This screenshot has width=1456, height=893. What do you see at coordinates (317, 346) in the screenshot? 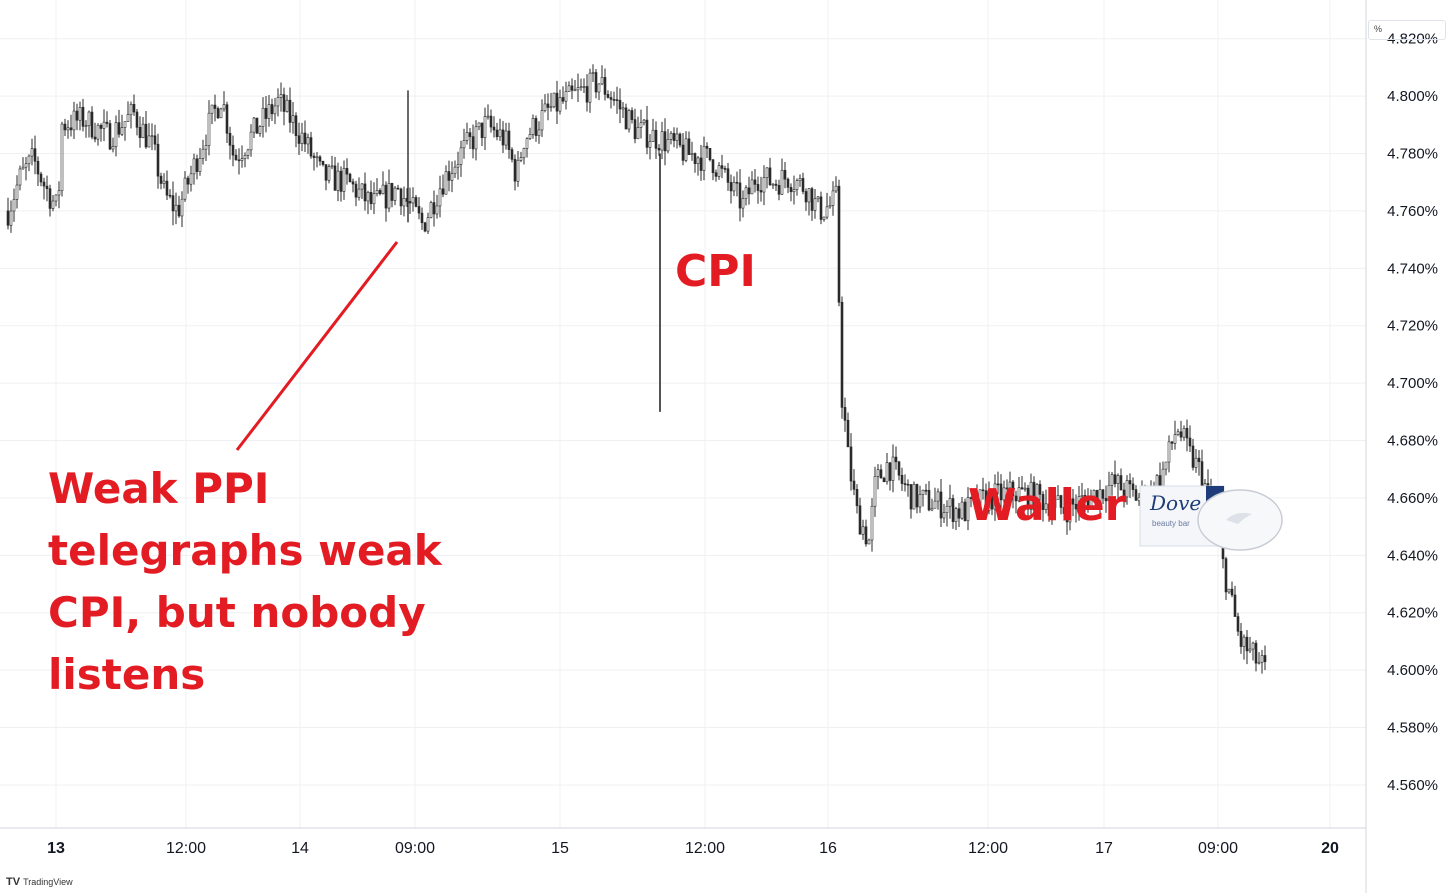
I see `annotation-pointer-line` at bounding box center [317, 346].